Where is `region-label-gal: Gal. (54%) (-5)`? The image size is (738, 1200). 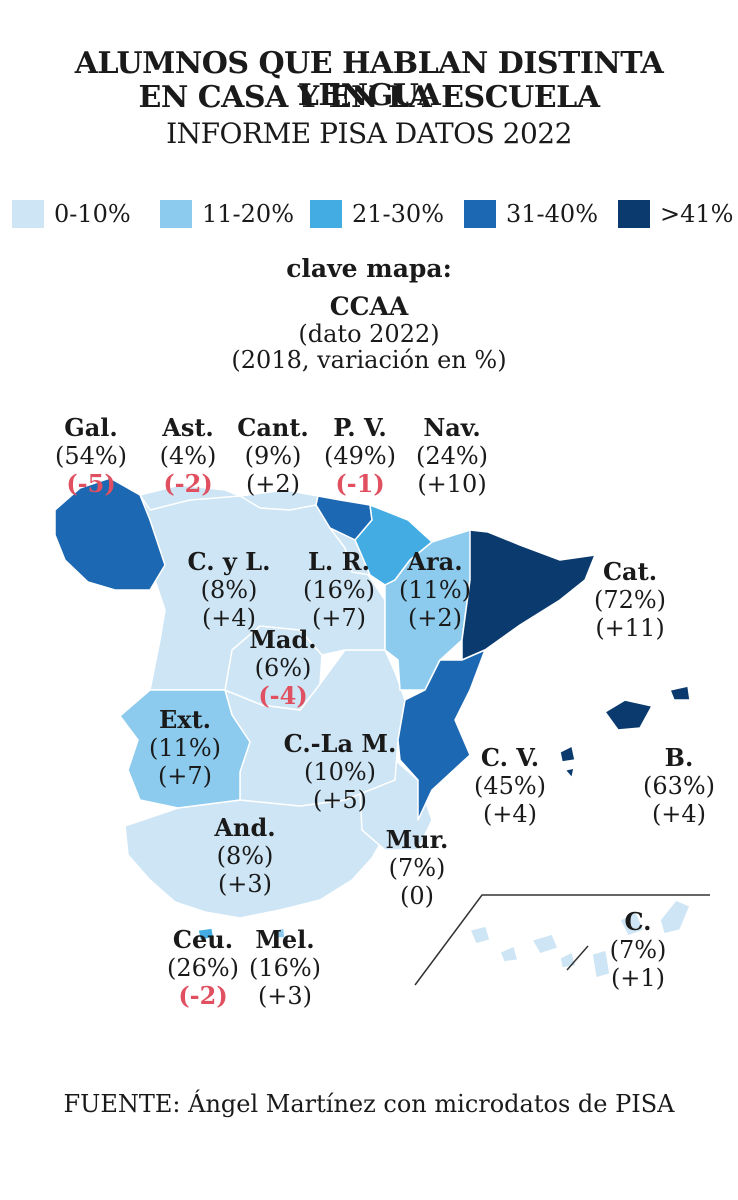 region-label-gal: Gal. (54%) (-5) is located at coordinates (91, 455).